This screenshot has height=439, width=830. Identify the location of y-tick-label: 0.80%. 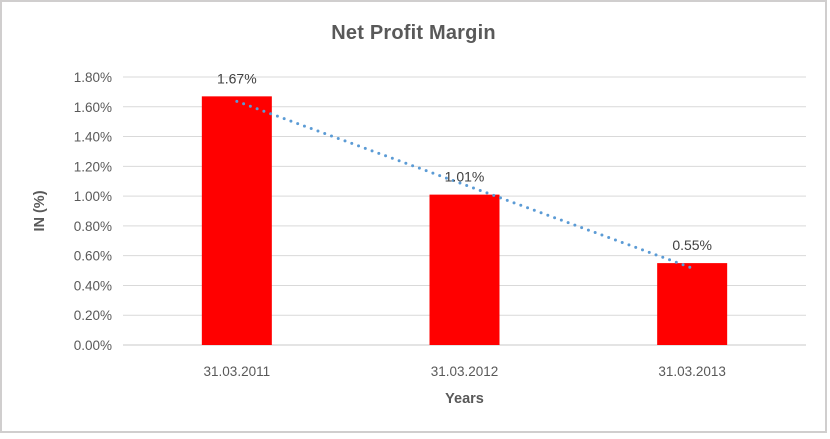
(93, 226).